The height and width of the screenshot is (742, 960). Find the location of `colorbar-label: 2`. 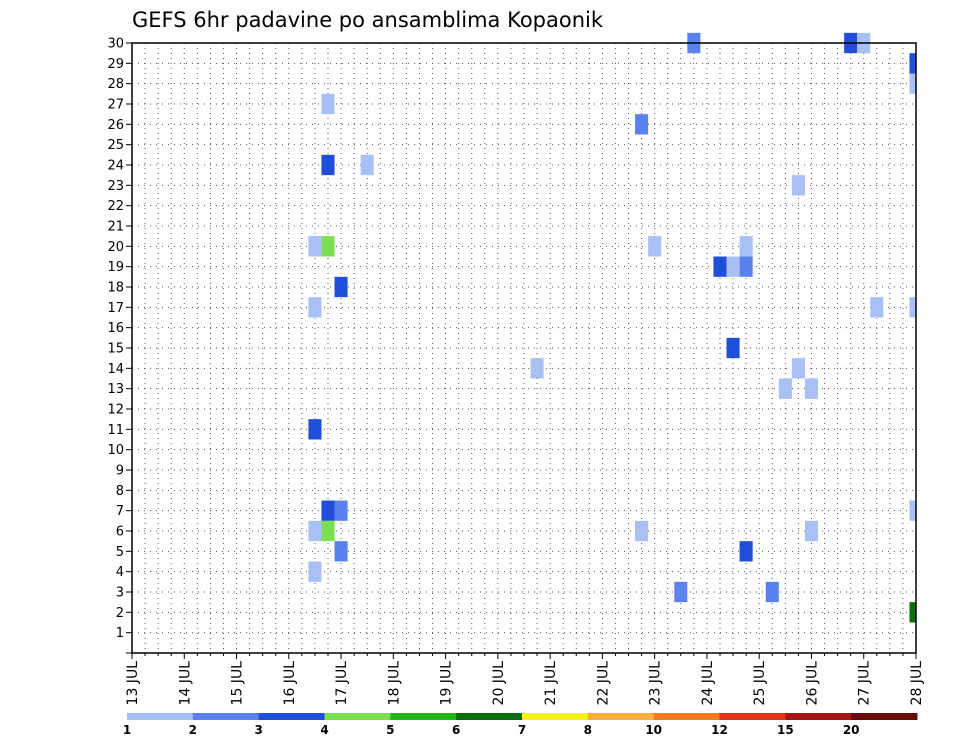

colorbar-label: 2 is located at coordinates (193, 730).